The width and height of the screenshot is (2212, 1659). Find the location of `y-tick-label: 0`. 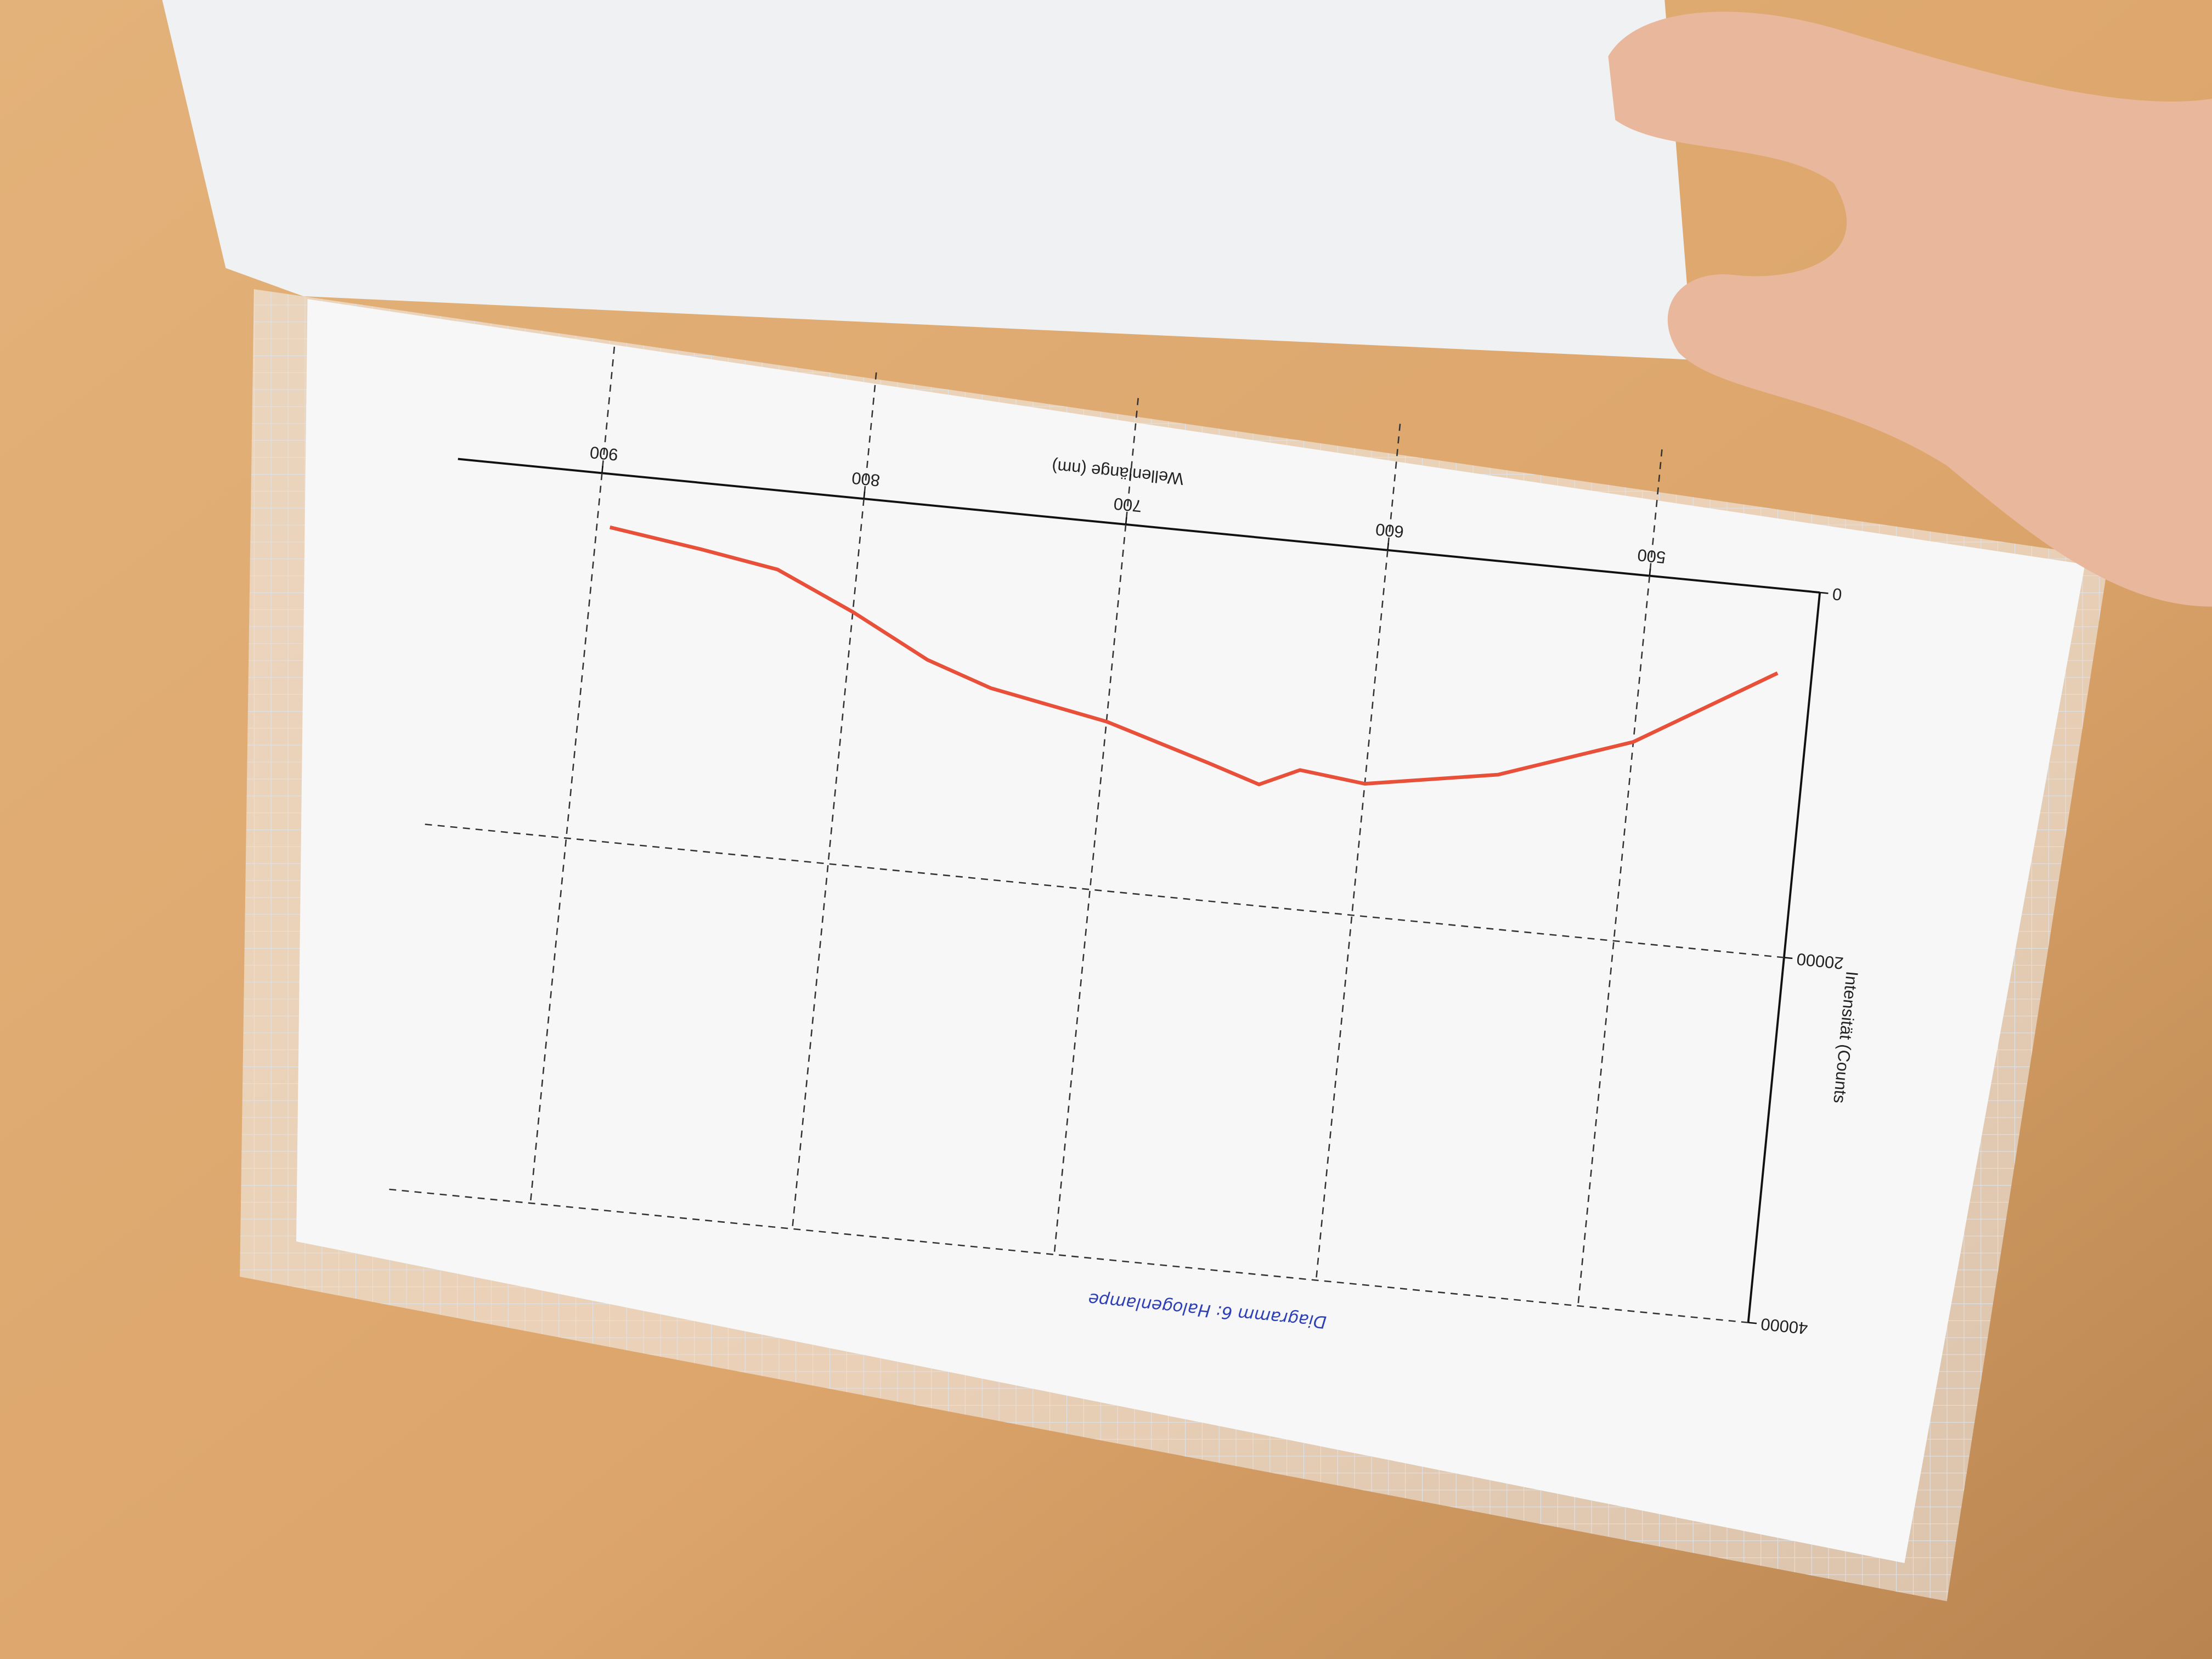

y-tick-label: 0 is located at coordinates (1837, 594).